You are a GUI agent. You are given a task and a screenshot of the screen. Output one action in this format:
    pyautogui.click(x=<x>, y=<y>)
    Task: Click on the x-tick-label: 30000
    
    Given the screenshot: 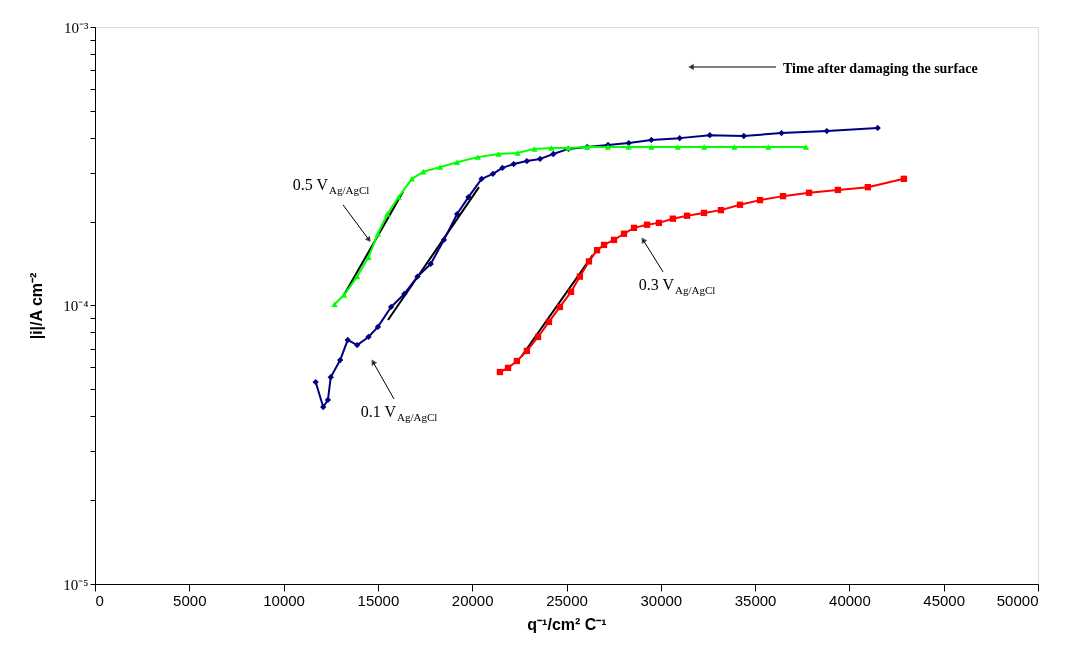 What is the action you would take?
    pyautogui.click(x=661, y=600)
    